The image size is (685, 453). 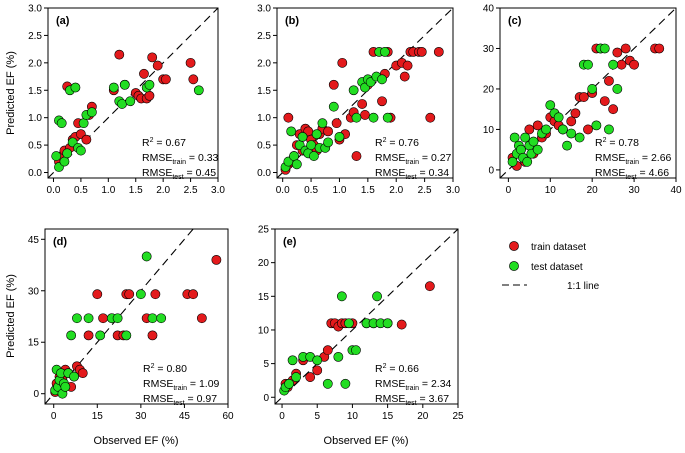 I want to click on rmse-train-label: RMSEtrain = 2.34, so click(x=413, y=385).